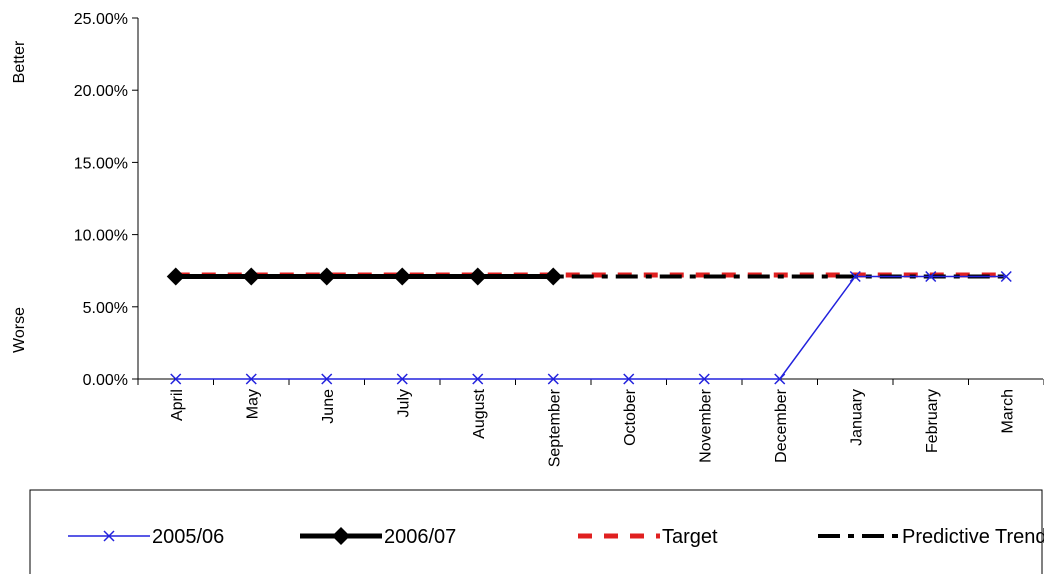  I want to click on legend: 2005/06 2006/07 Target Predictive Trend, so click(536, 531).